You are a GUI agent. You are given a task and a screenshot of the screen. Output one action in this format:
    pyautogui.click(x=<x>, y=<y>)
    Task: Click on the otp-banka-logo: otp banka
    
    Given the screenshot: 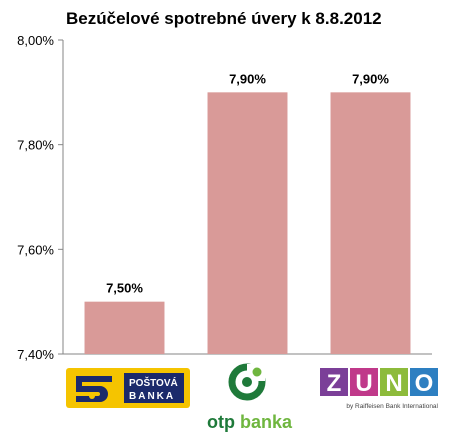 What is the action you would take?
    pyautogui.click(x=250, y=397)
    